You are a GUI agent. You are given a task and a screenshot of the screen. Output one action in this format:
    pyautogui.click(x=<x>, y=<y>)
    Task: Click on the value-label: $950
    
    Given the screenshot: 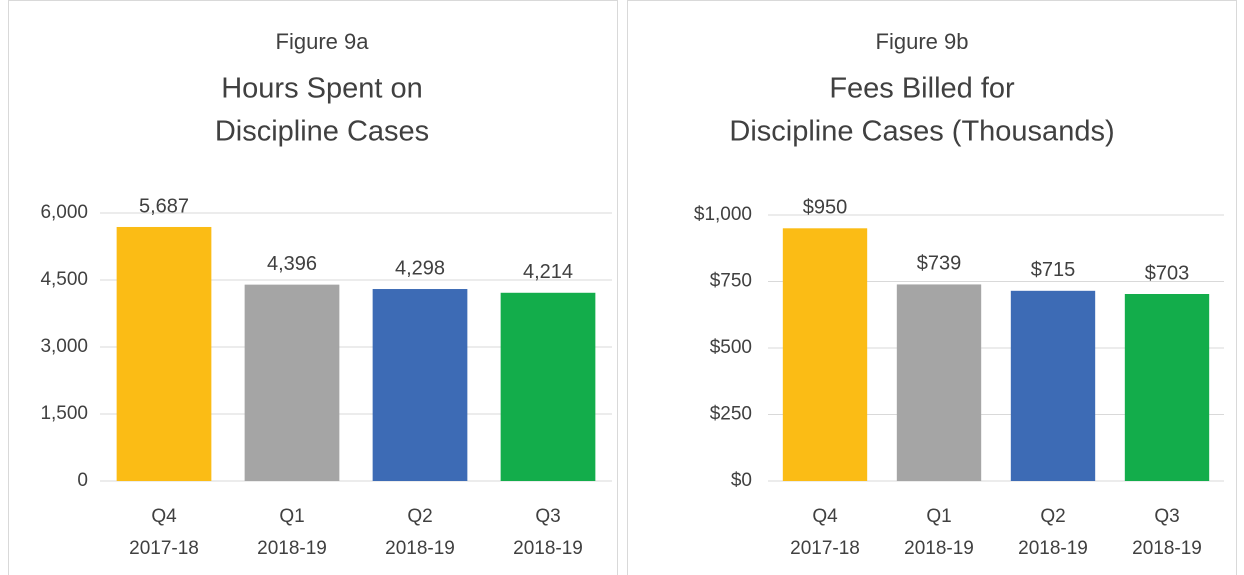 What is the action you would take?
    pyautogui.click(x=825, y=208)
    